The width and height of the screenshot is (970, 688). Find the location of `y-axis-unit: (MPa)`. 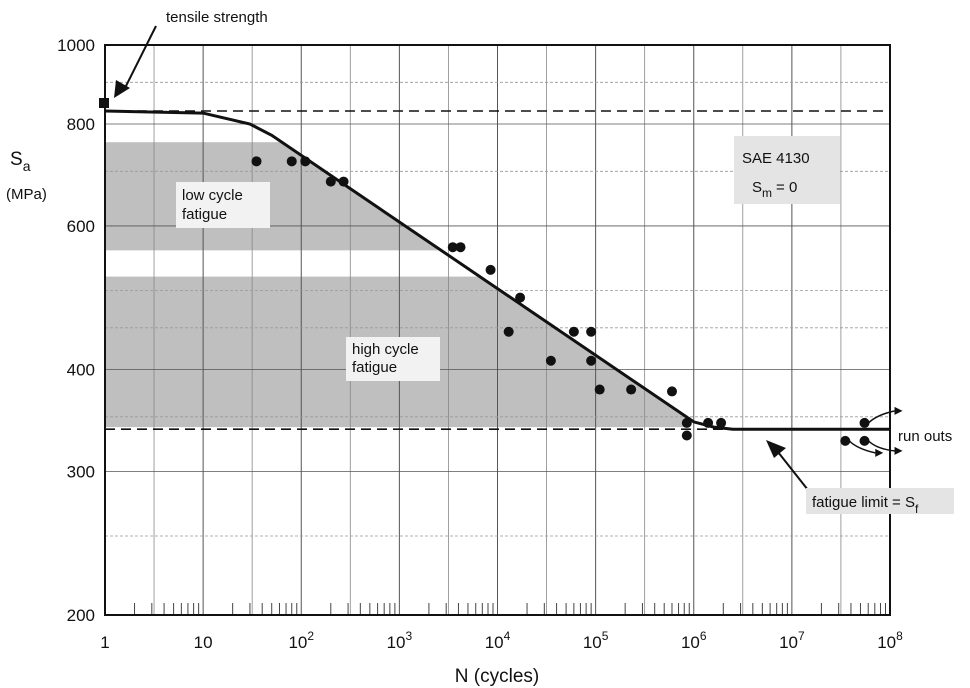

y-axis-unit: (MPa) is located at coordinates (26, 194).